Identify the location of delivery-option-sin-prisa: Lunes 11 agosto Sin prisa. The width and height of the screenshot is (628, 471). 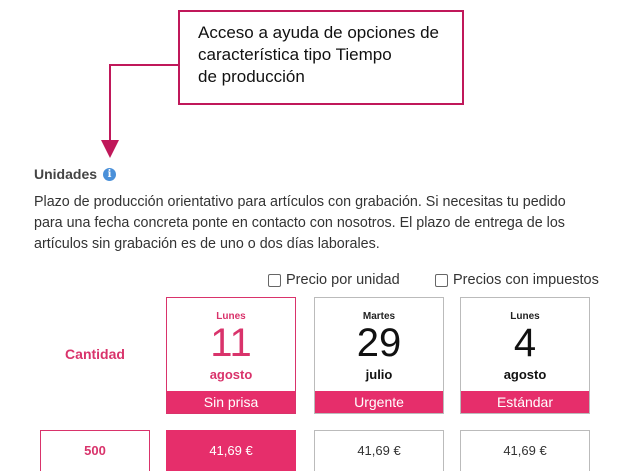
(231, 355).